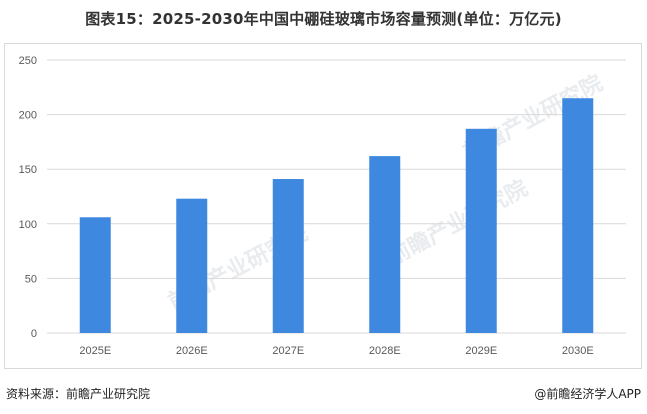 This screenshot has width=647, height=414. What do you see at coordinates (95, 275) in the screenshot?
I see `bar-2025E` at bounding box center [95, 275].